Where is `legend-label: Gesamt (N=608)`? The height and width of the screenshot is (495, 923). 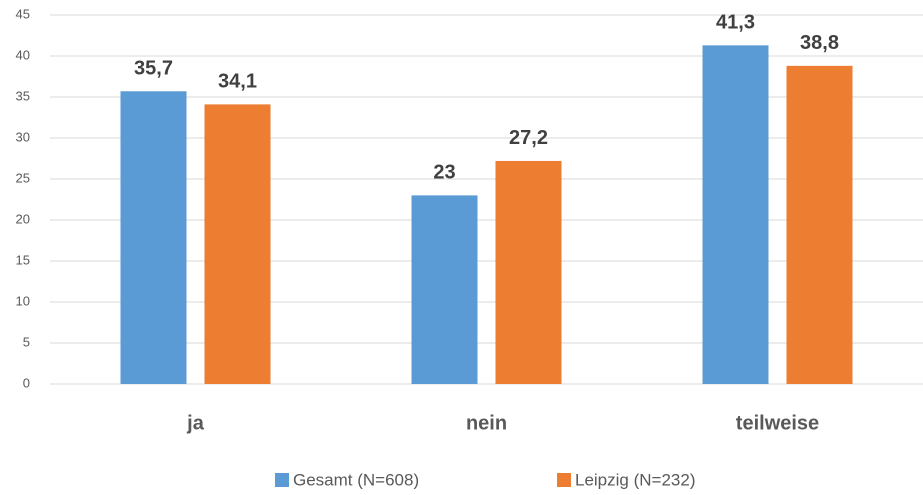 legend-label: Gesamt (N=608) is located at coordinates (356, 479).